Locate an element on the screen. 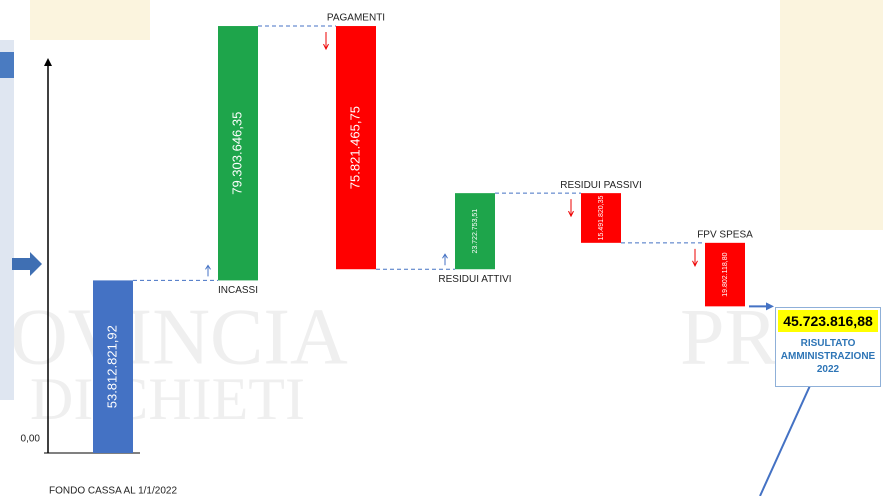 This screenshot has width=883, height=496. pointer-line is located at coordinates (789, 431).